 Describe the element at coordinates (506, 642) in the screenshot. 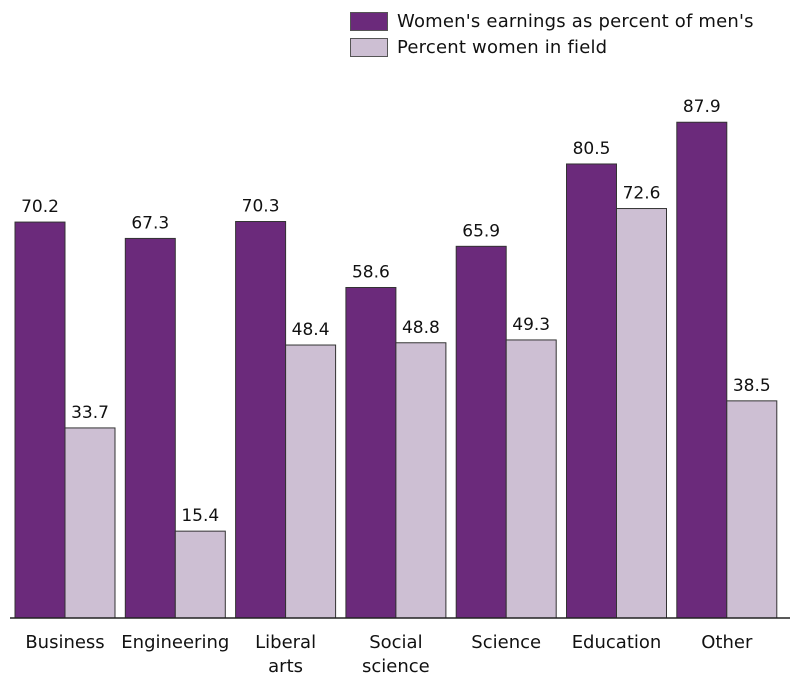

I see `x-tick-label-science: Science` at that location.